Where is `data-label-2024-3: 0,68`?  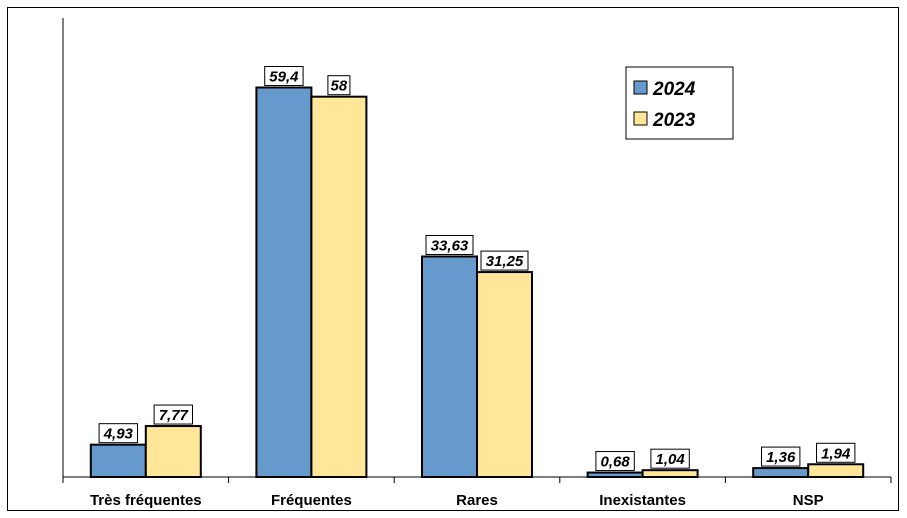
data-label-2024-3: 0,68 is located at coordinates (615, 461).